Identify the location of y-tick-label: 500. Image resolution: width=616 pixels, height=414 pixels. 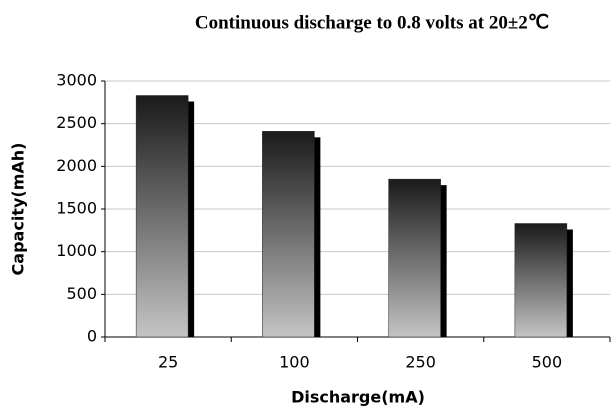
(81, 293).